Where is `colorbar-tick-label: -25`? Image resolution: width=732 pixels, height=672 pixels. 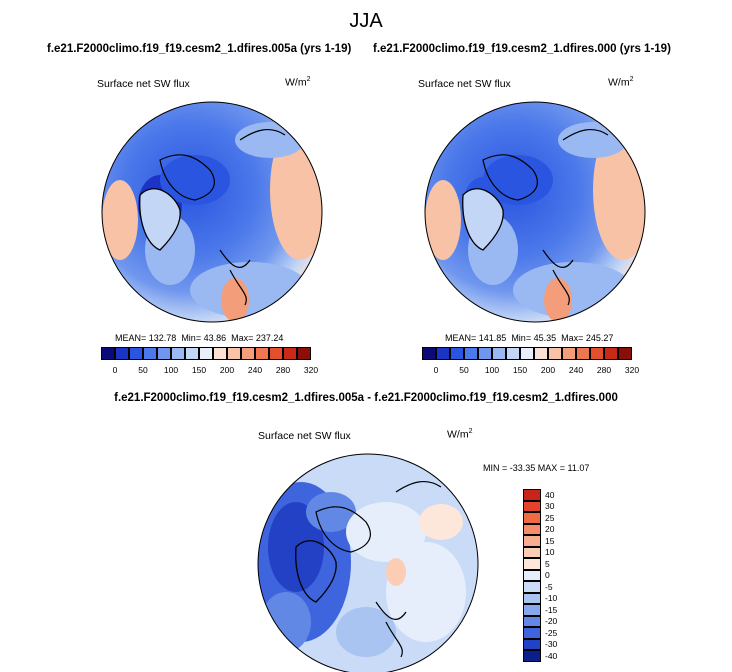
colorbar-tick-label: -25 is located at coordinates (551, 632).